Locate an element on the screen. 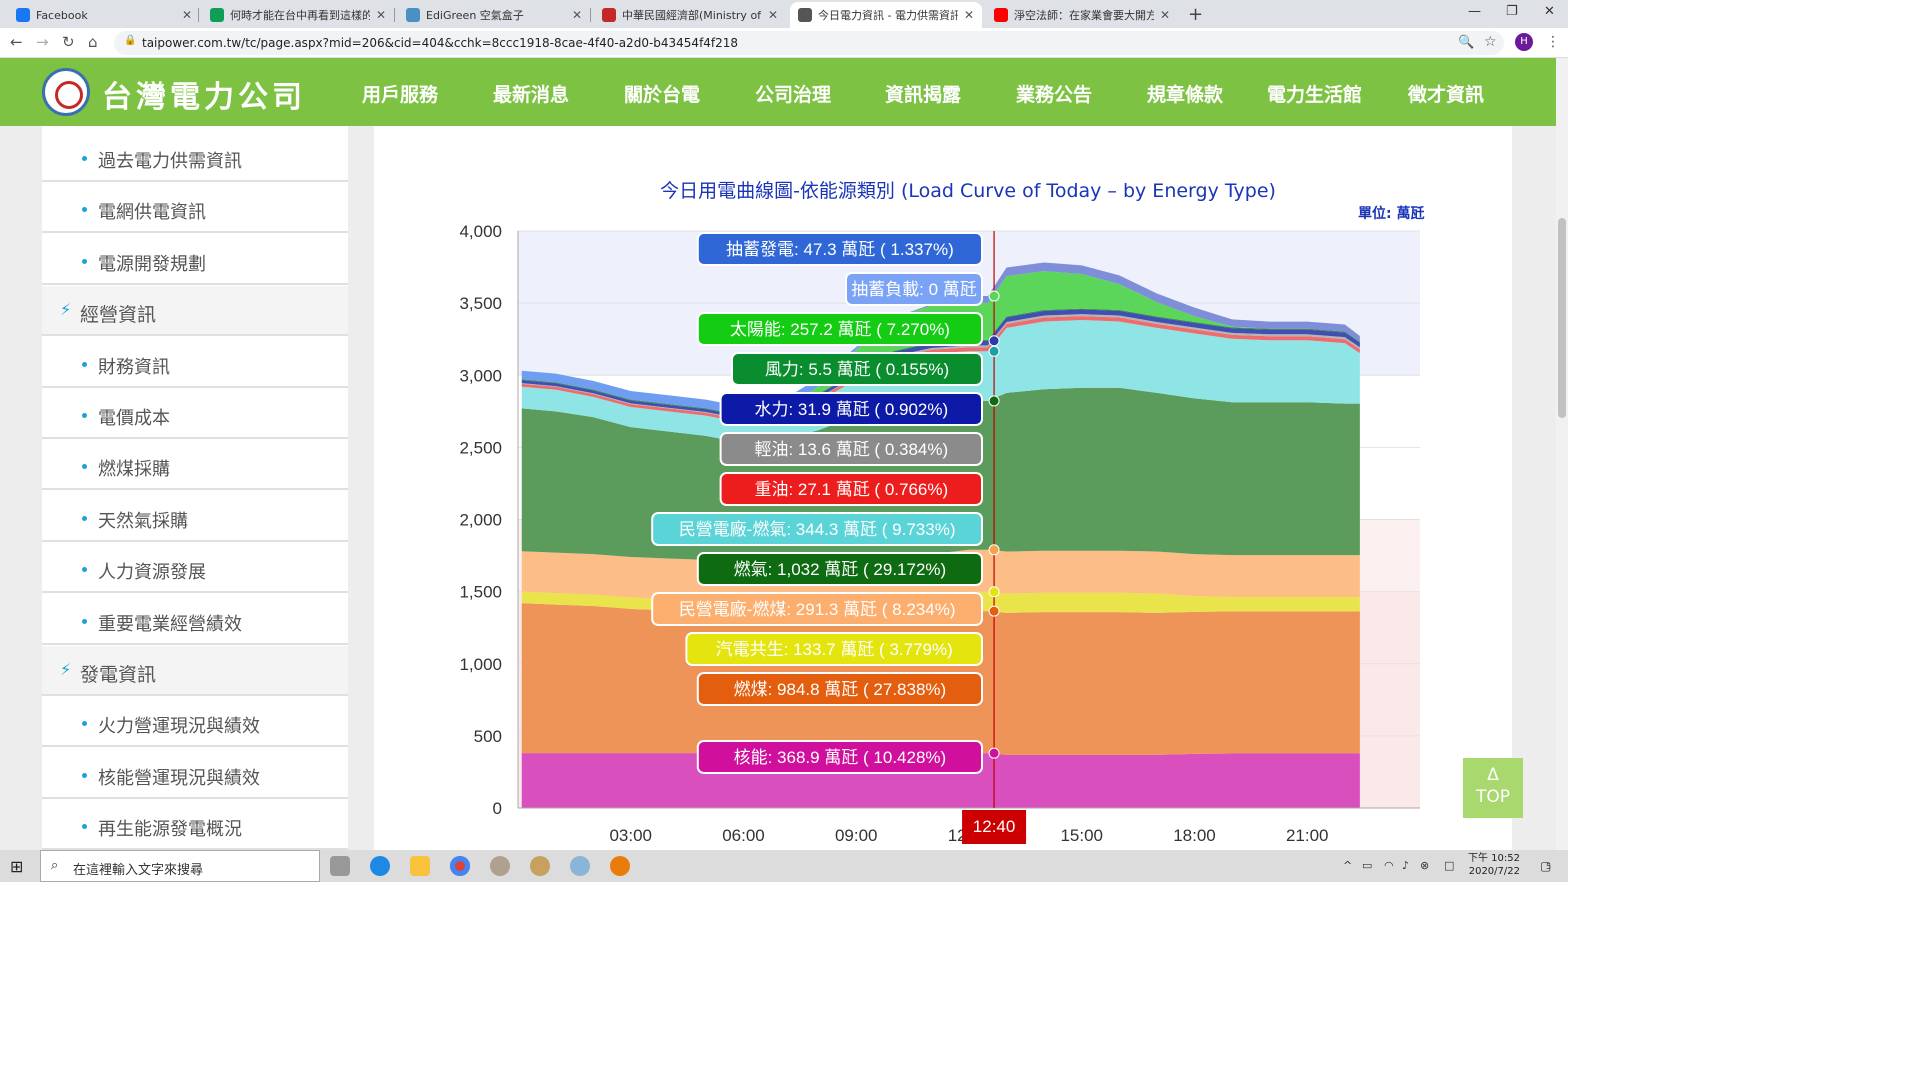  browser-tab-0: Facebook ✕ is located at coordinates (104, 15).